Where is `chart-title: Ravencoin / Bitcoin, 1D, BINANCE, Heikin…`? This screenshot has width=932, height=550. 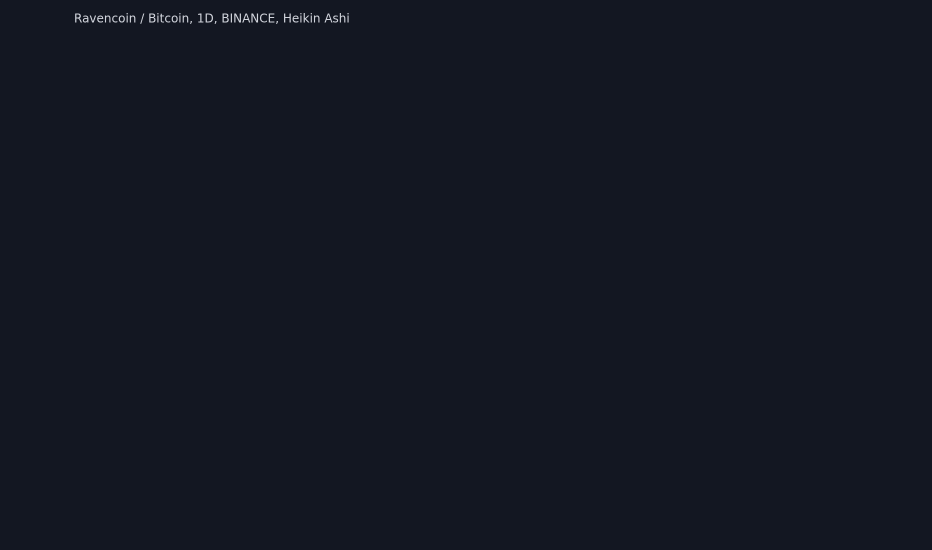
chart-title: Ravencoin / Bitcoin, 1D, BINANCE, Heikin… is located at coordinates (212, 19).